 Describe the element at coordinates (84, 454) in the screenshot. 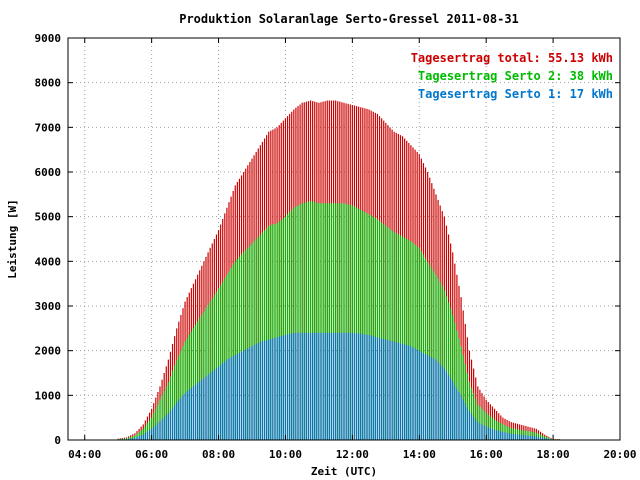

I see `x-tick-label: 04:00` at that location.